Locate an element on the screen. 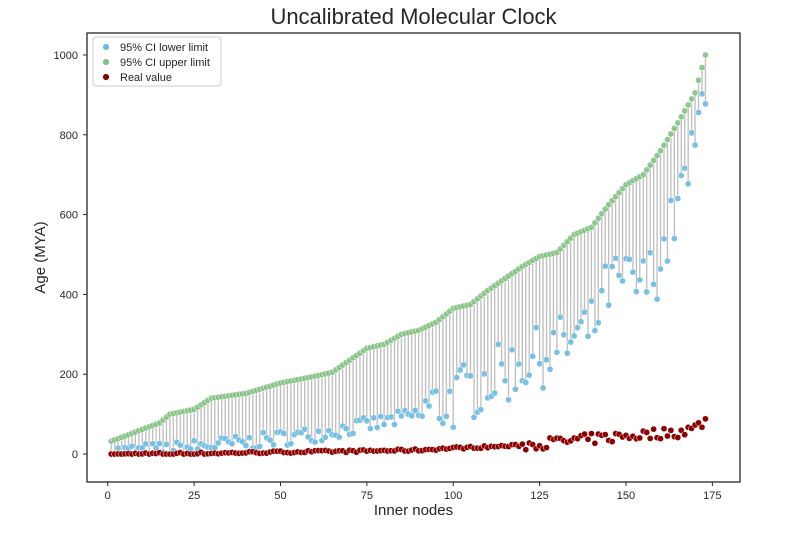 This screenshot has height=533, width=785. legend-label: Real value is located at coordinates (146, 78).